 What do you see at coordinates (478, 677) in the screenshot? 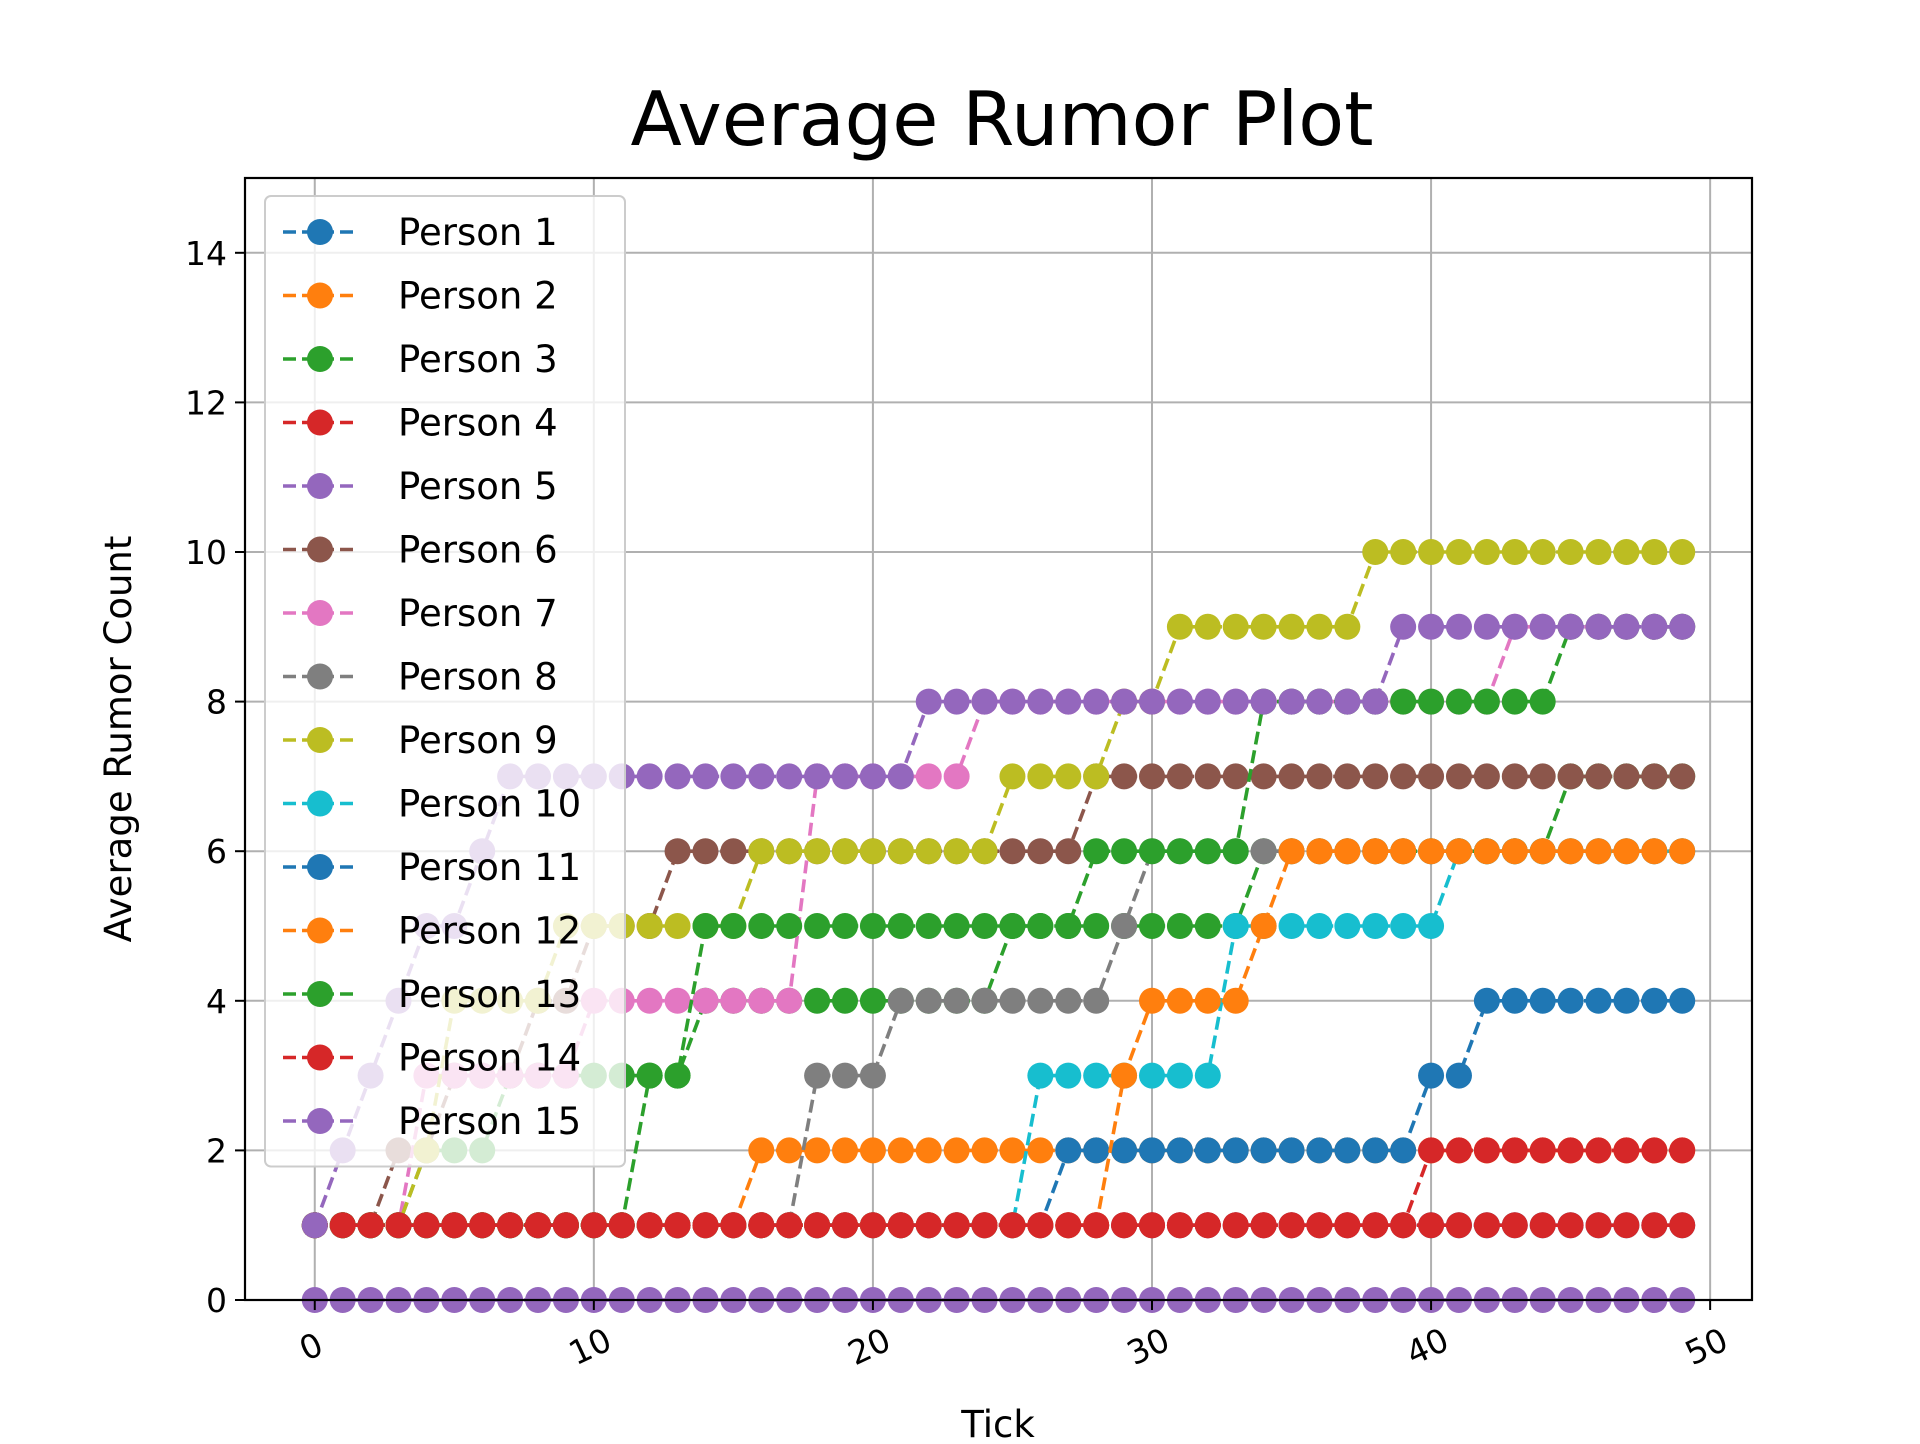
I see `legend-label: Person 8` at bounding box center [478, 677].